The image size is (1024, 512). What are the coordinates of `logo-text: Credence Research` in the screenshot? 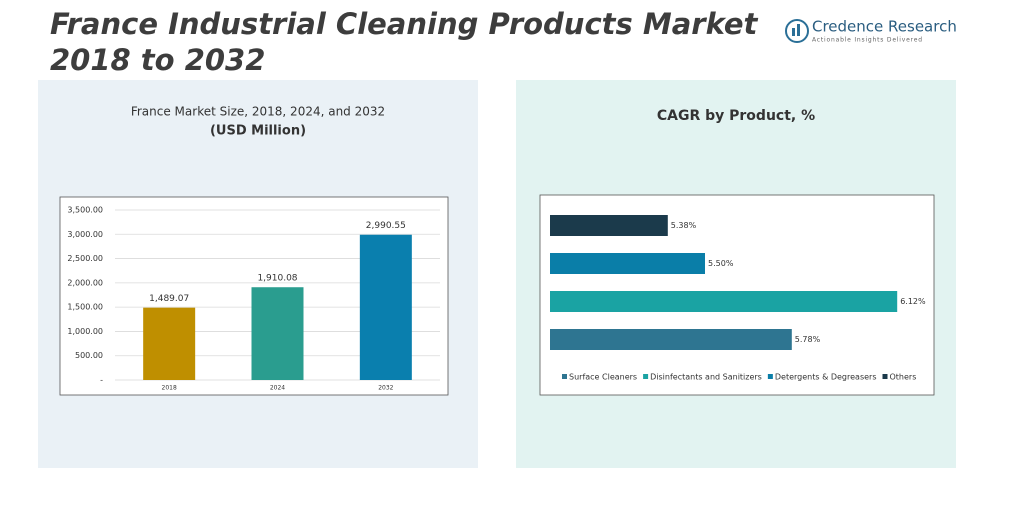 It's located at (884, 27).